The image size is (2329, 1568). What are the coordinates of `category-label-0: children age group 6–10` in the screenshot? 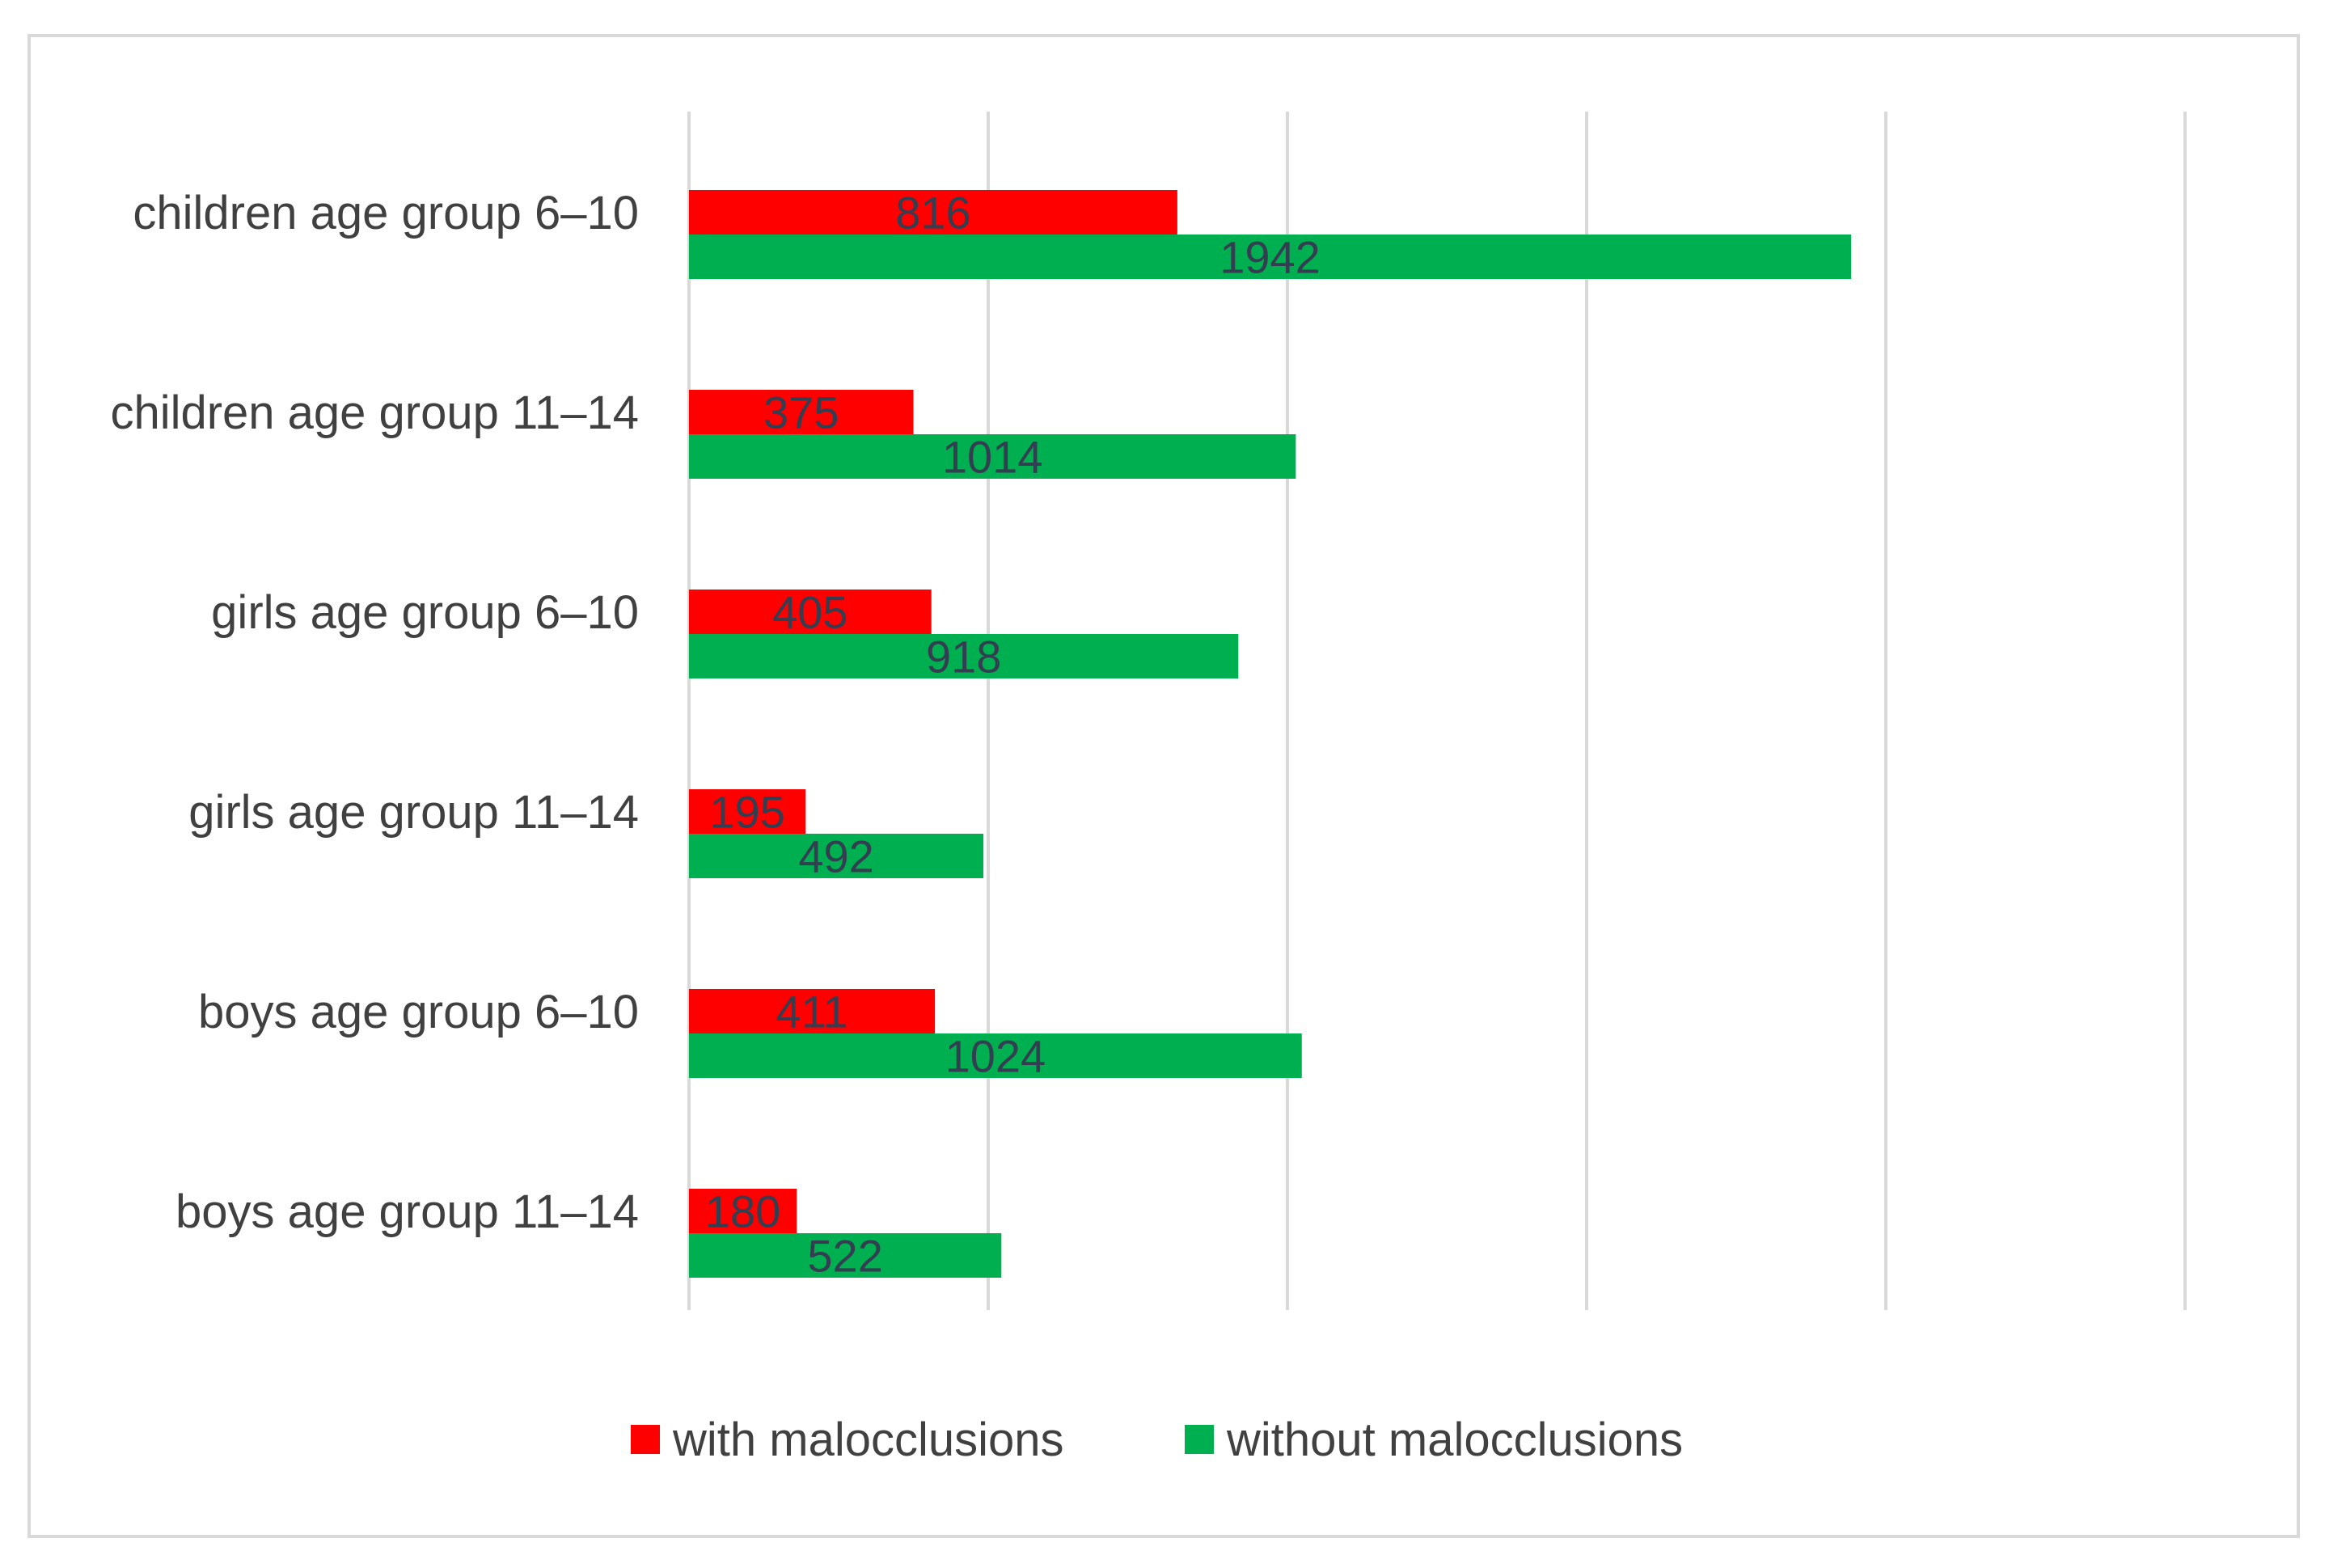 It's located at (386, 213).